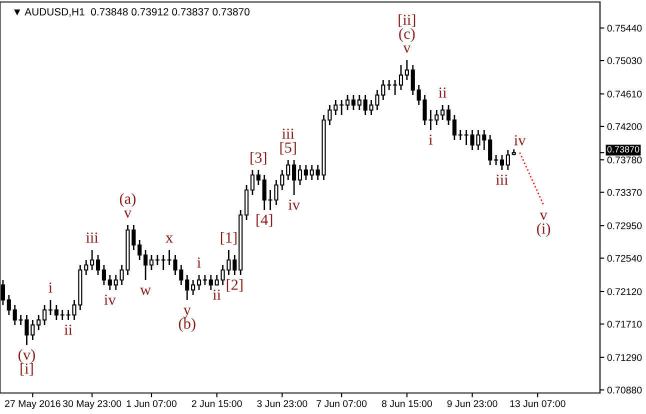 This screenshot has height=414, width=646. I want to click on x-tick-label: 27 May 2016, so click(32, 405).